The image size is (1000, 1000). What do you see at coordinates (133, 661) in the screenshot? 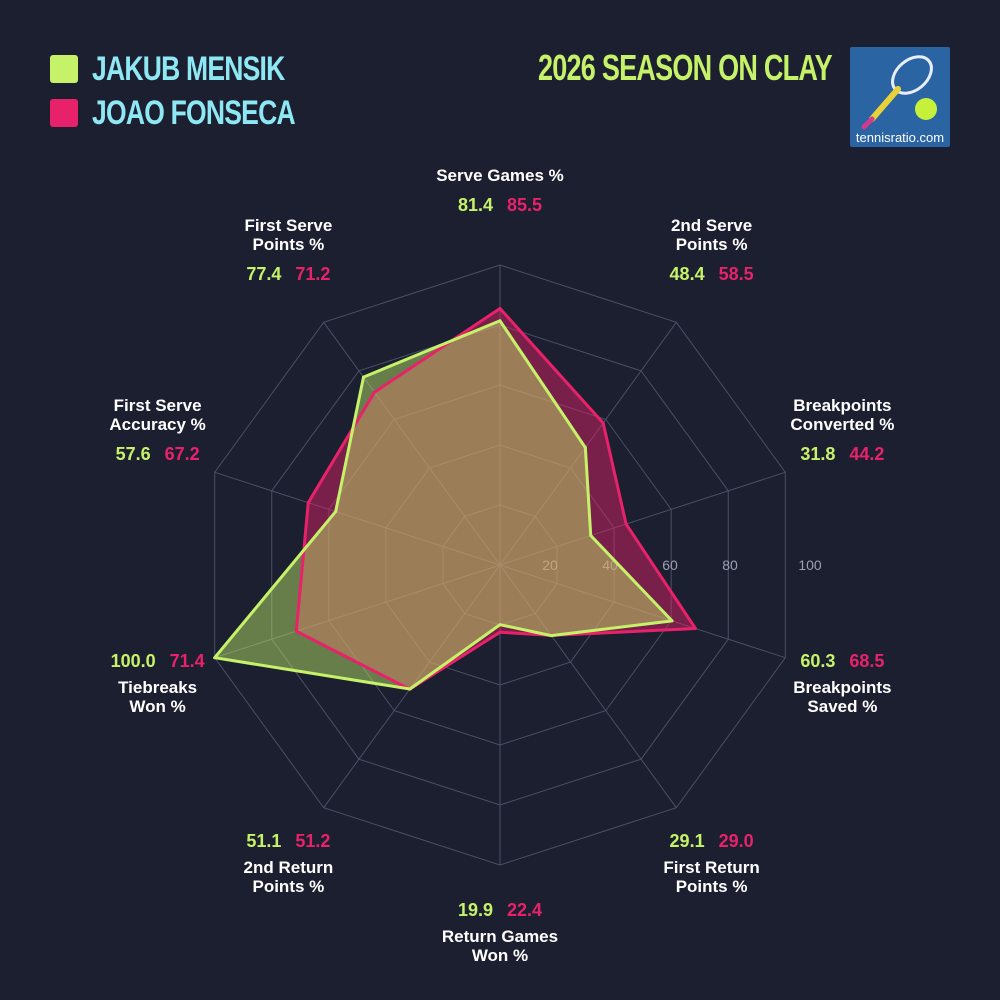
I see `value-player1: 100.0` at bounding box center [133, 661].